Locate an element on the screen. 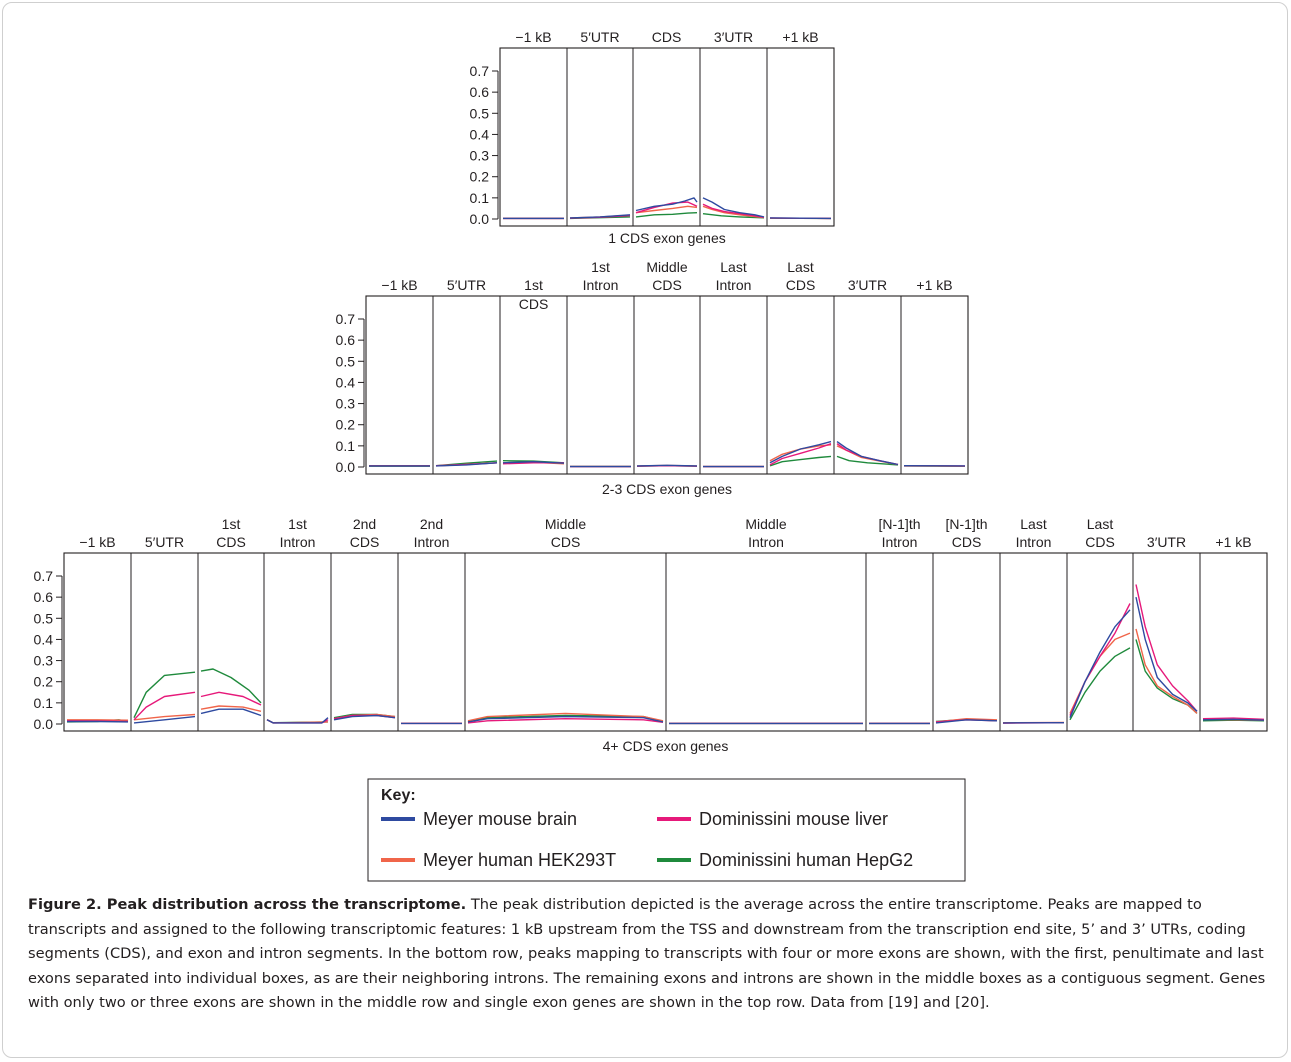 The image size is (1291, 1062). panel-label: 2-3 CDS exon genes is located at coordinates (667, 489).